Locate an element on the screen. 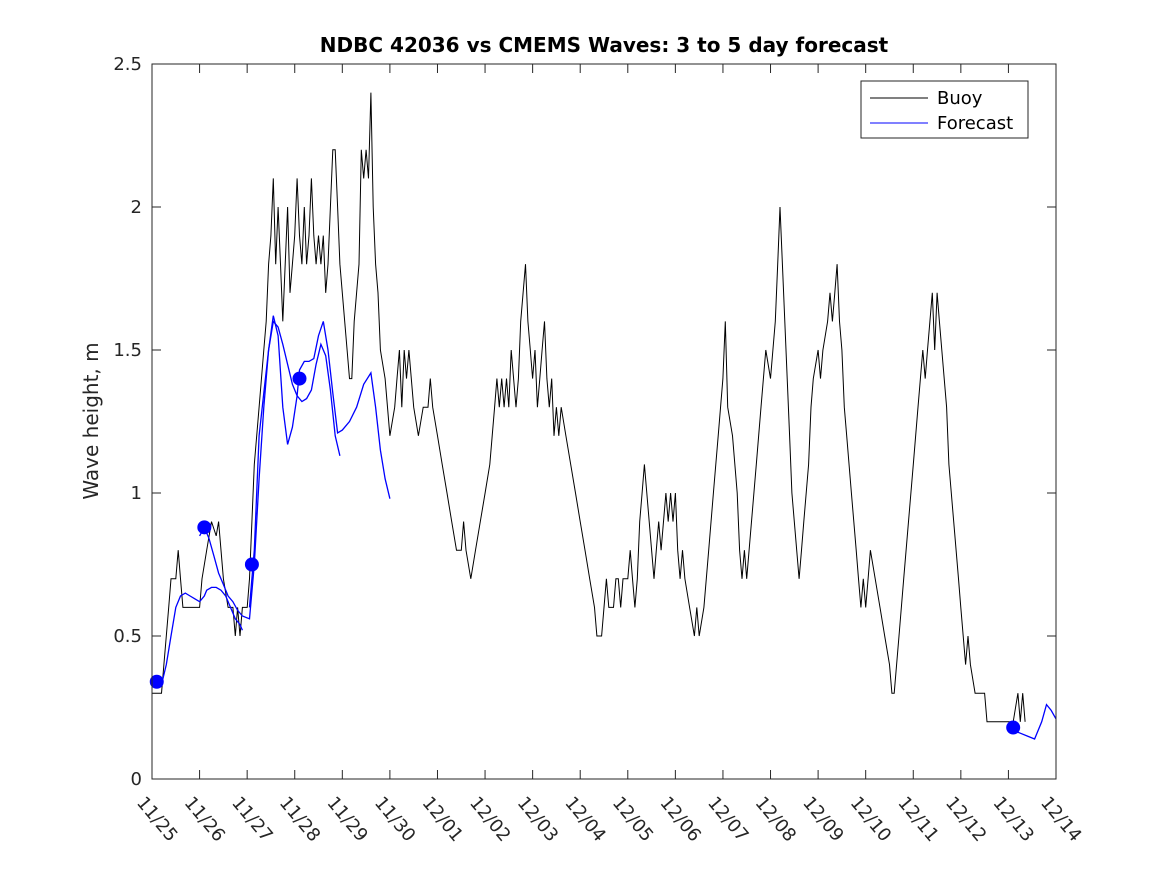 This screenshot has height=875, width=1167. legend-box is located at coordinates (944, 109).